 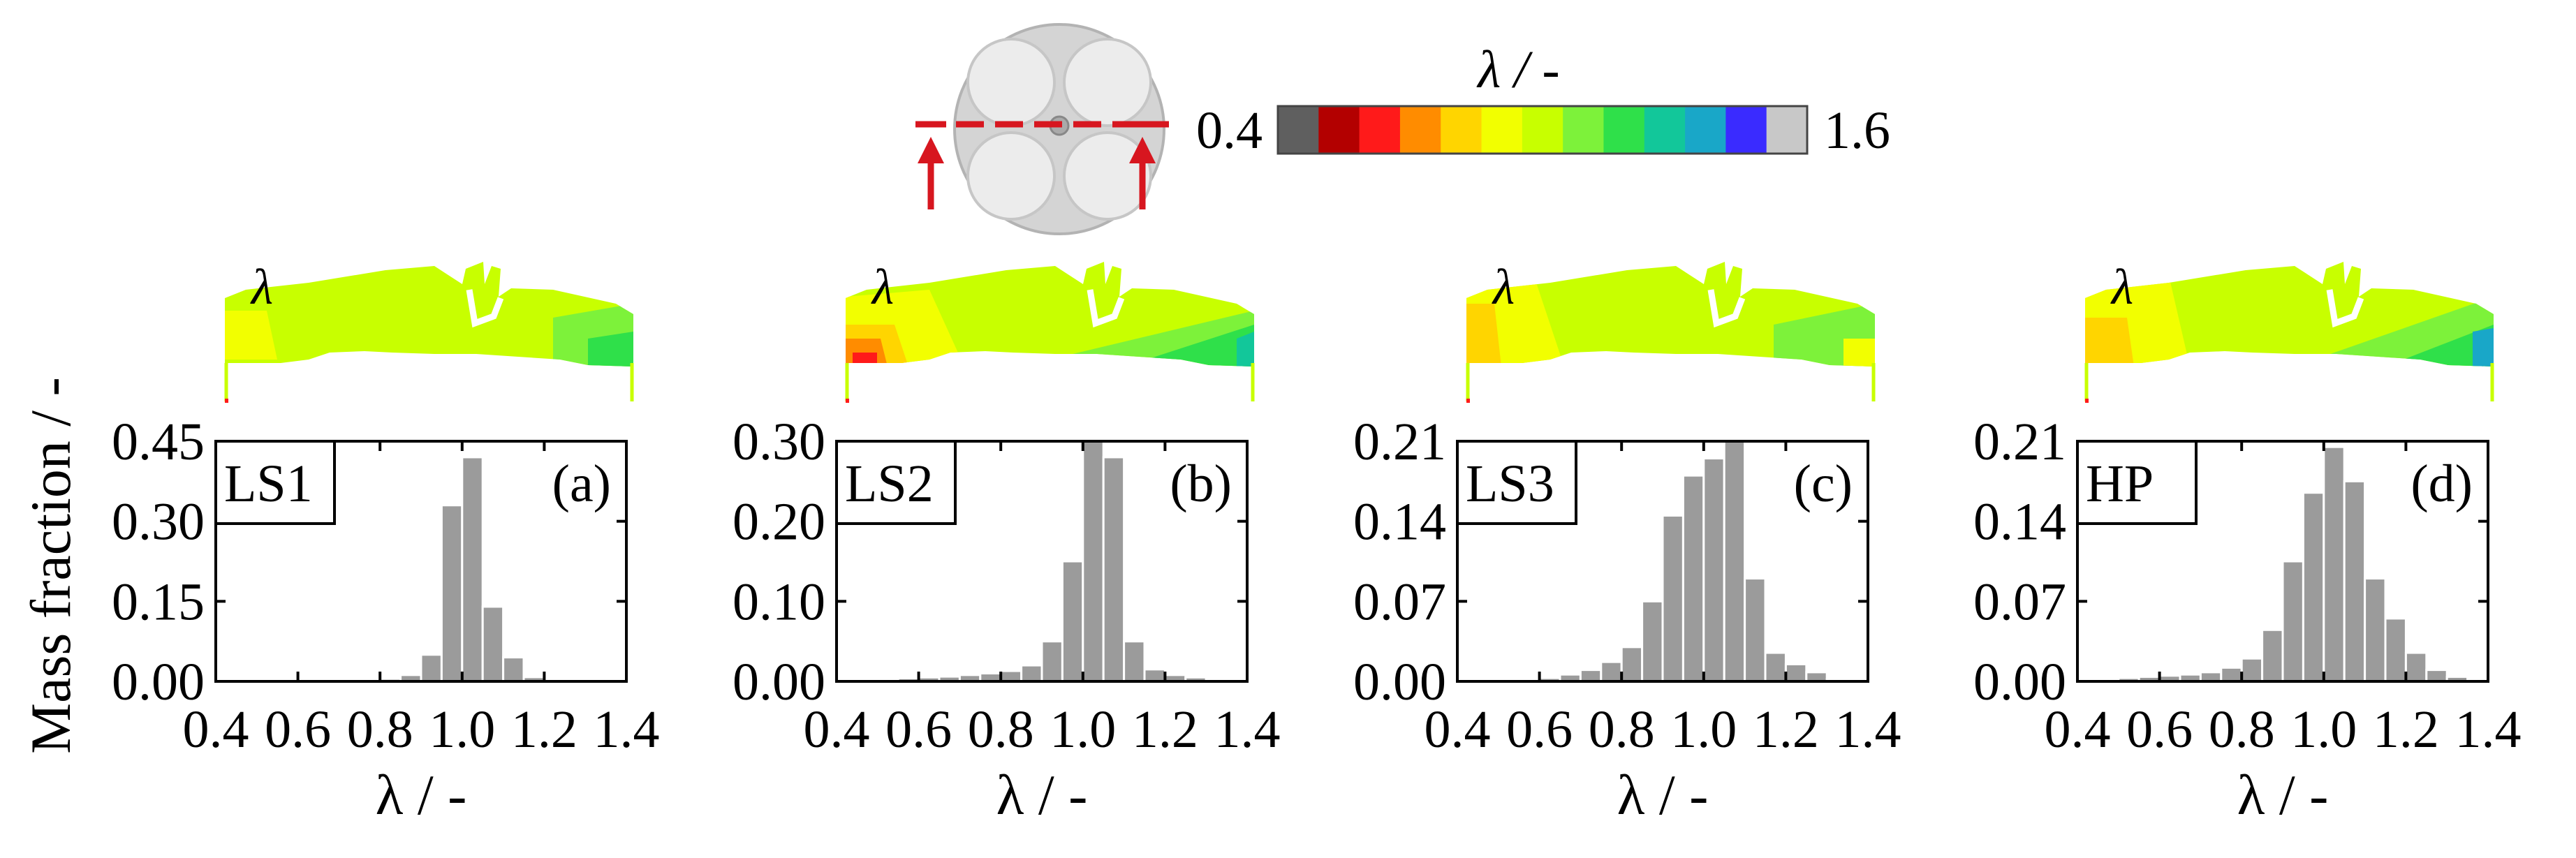 What do you see at coordinates (50, 565) in the screenshot?
I see `y-axis-label: Mass fraction / -` at bounding box center [50, 565].